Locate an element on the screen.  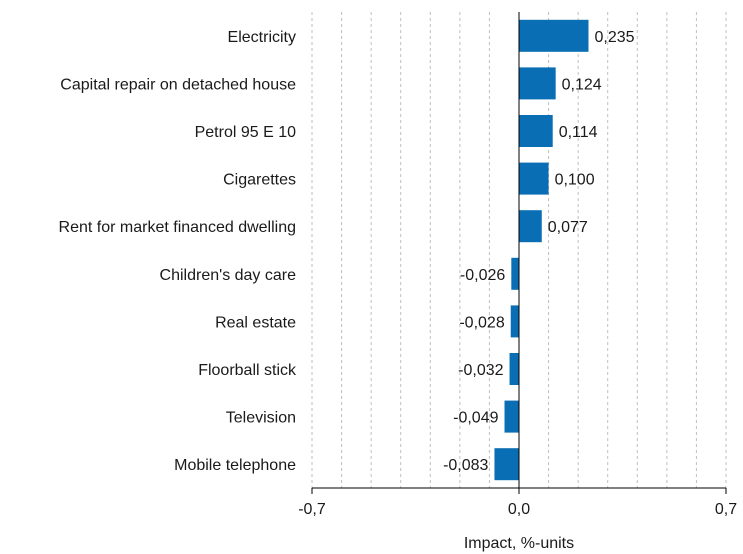
data-label: -0,028 is located at coordinates (481, 322).